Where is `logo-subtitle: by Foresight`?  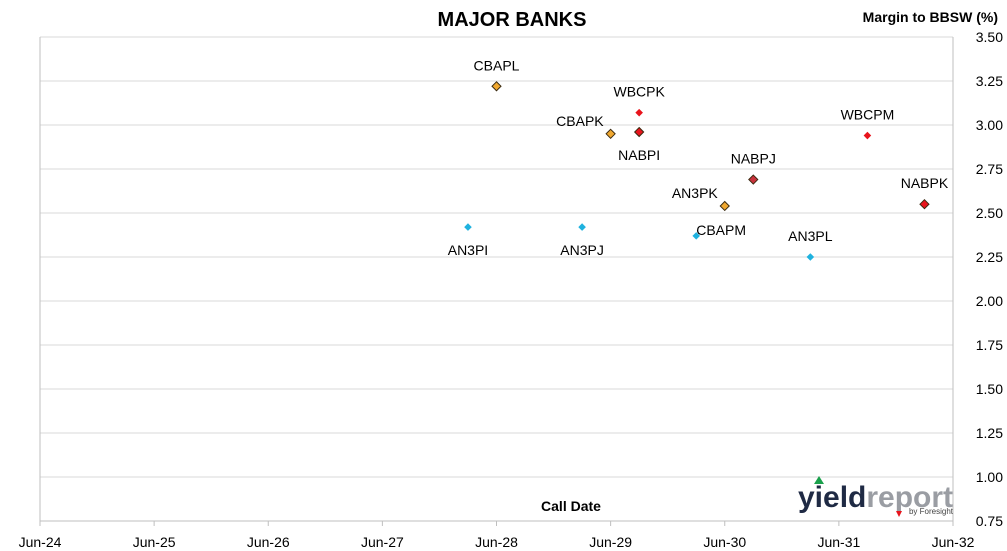 logo-subtitle: by Foresight is located at coordinates (931, 511).